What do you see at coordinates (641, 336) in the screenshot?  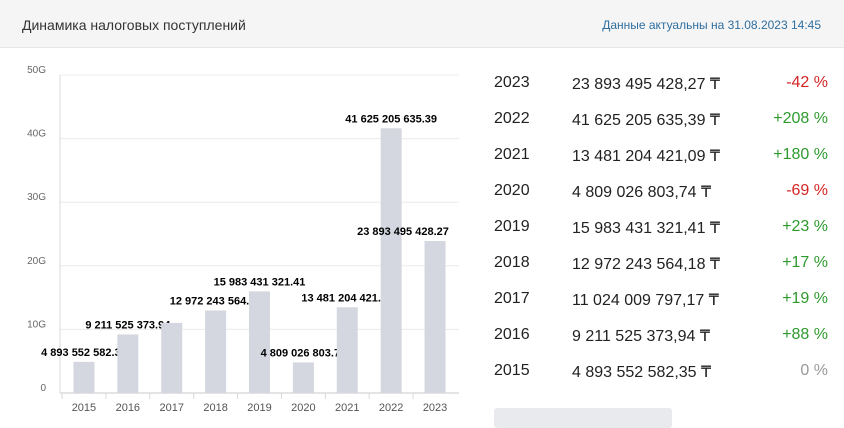 I see `row-amount: 9 211 525 373,94 ₸` at bounding box center [641, 336].